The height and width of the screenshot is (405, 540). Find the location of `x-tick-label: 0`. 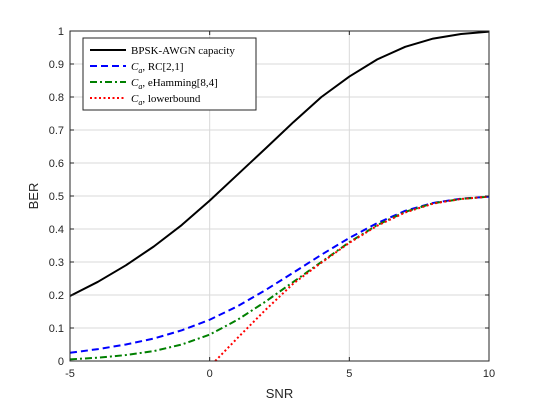

x-tick-label: 0 is located at coordinates (210, 374).